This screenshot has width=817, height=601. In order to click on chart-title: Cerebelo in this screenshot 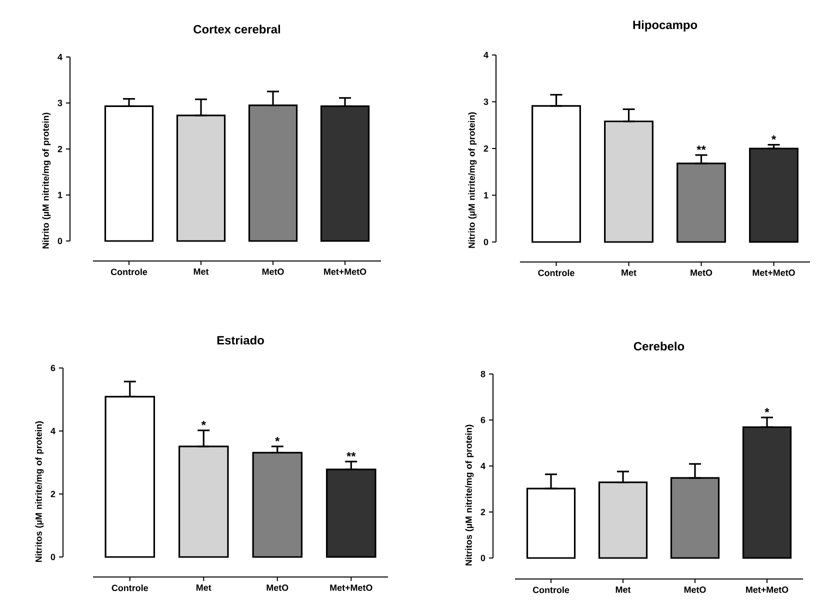, I will do `click(659, 346)`.